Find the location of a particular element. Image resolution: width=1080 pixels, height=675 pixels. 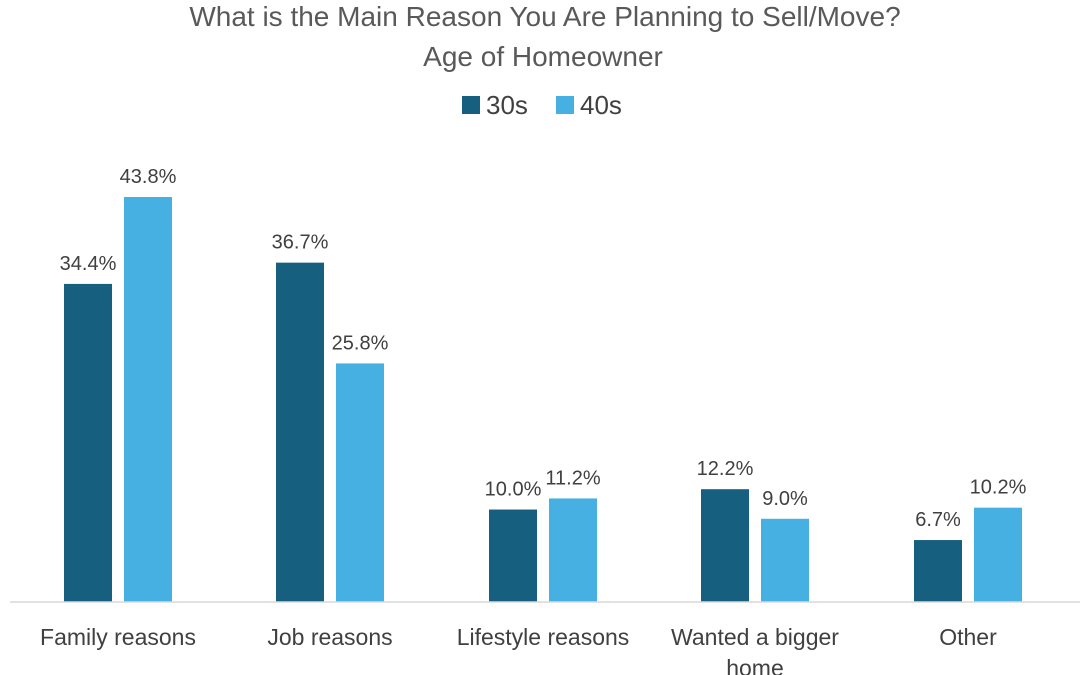

data-label-40s-1: 25.8% is located at coordinates (360, 343).